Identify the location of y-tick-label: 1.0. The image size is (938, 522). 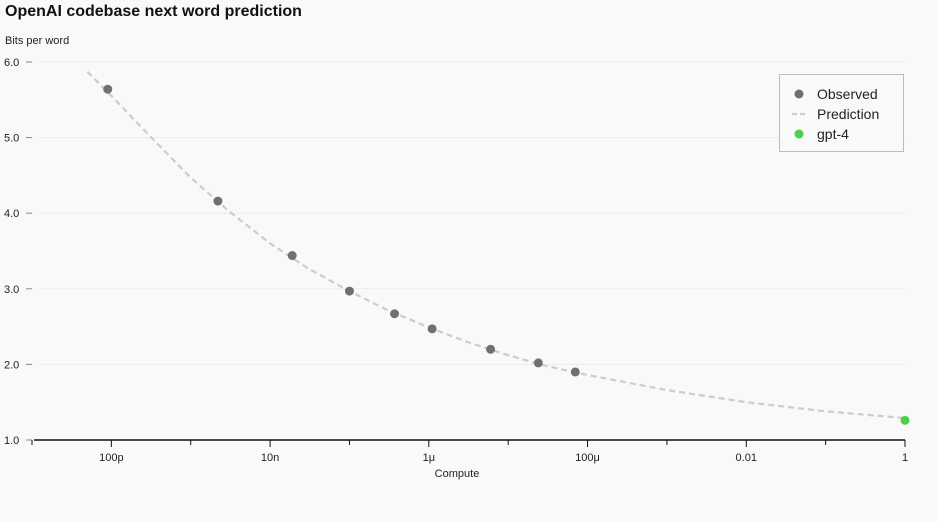
(11, 441).